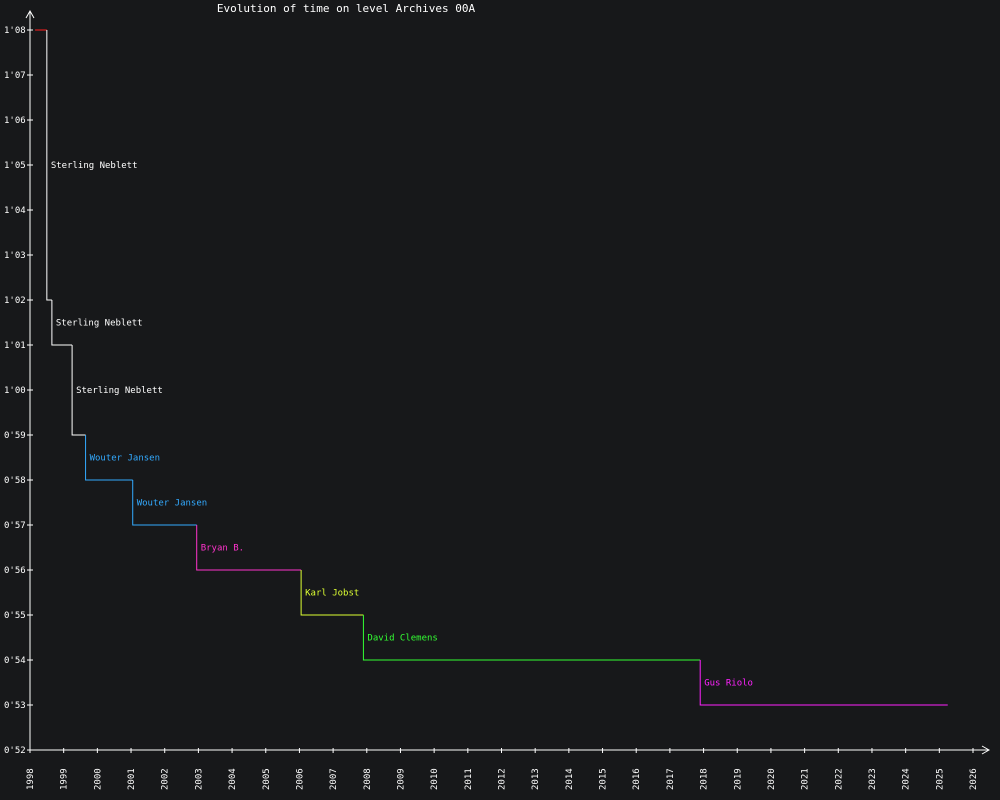 Image resolution: width=1000 pixels, height=800 pixels. What do you see at coordinates (15, 31) in the screenshot?
I see `y-tick-label: 1'08` at bounding box center [15, 31].